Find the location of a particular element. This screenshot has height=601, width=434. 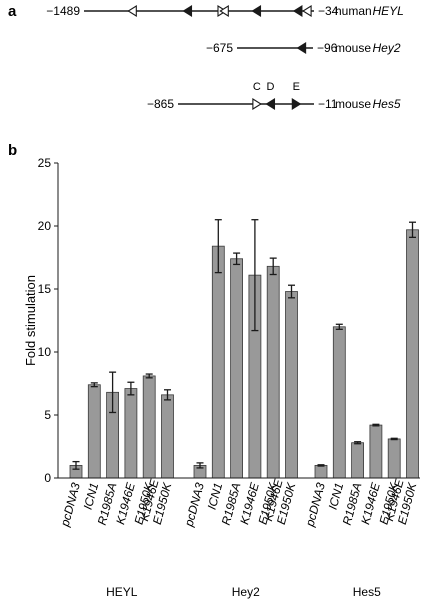

construct-gene-name: Hes5 is located at coordinates (387, 104).